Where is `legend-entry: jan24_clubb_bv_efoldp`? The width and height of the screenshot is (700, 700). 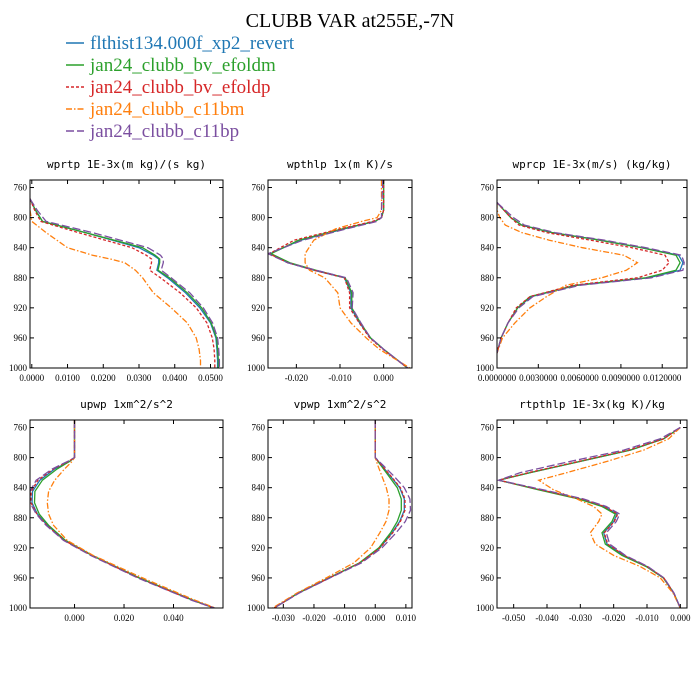 legend-entry: jan24_clubb_bv_efoldp is located at coordinates (179, 87).